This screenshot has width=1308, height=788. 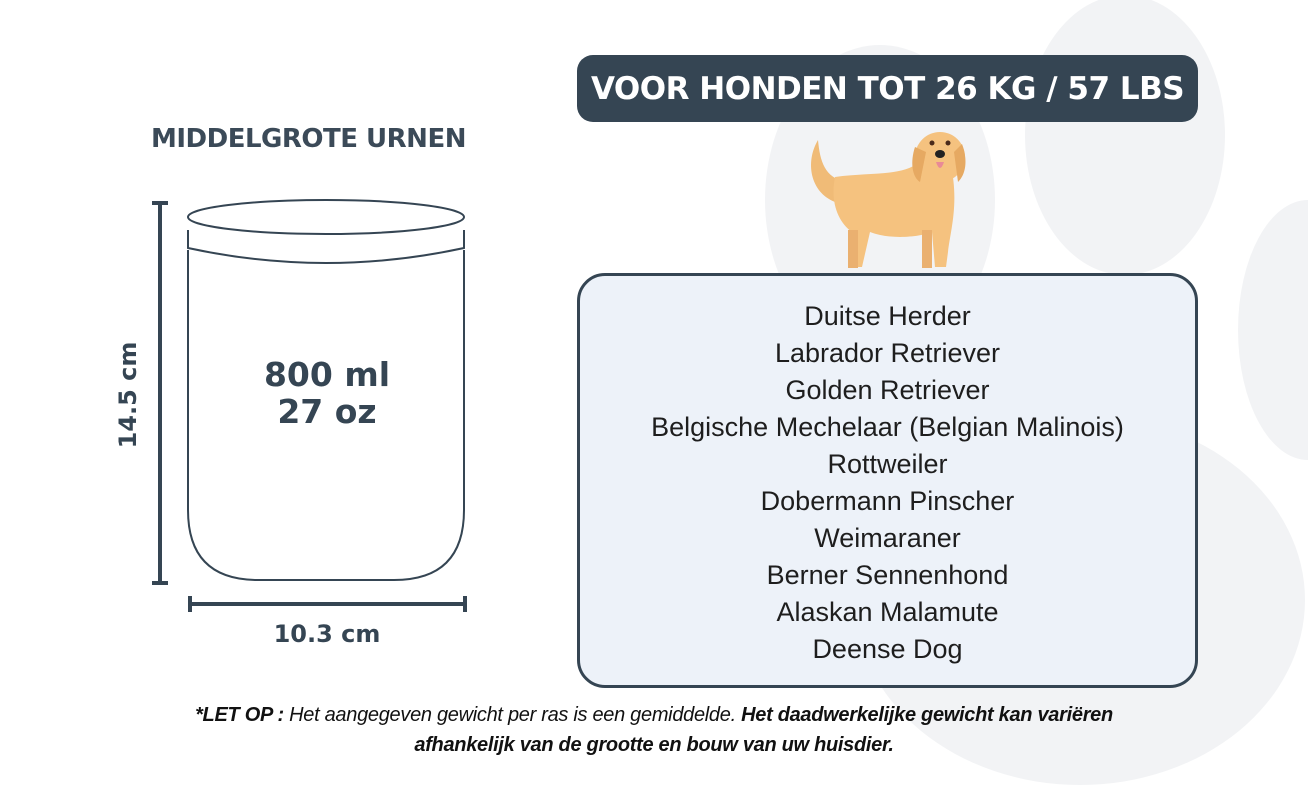 I want to click on urn-size-title: MIDDELGROTE URNEN, so click(x=308, y=139).